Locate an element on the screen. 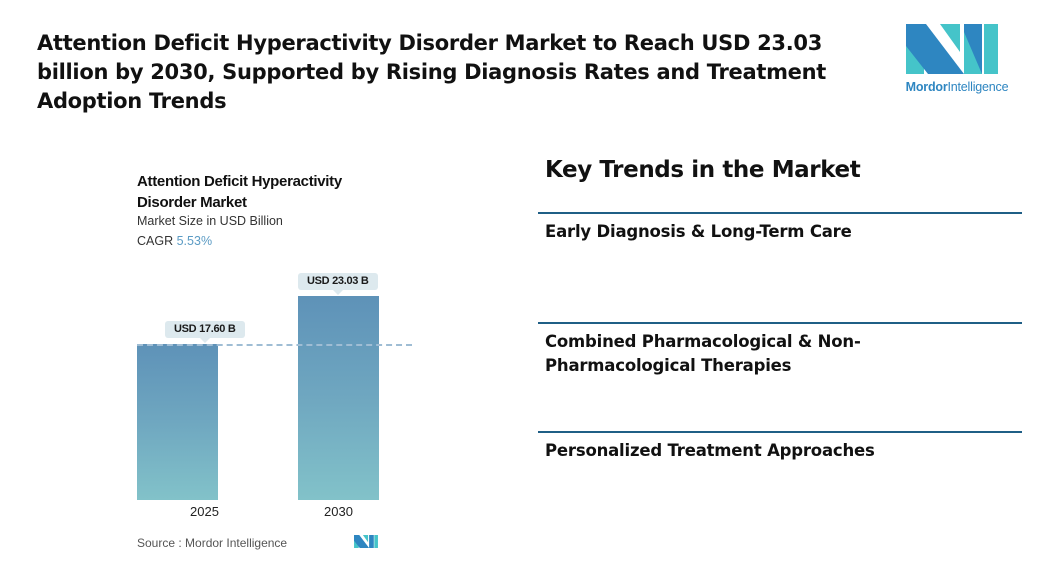 The width and height of the screenshot is (1063, 570). bar-chart: USD 17.60 B USD 23.03 B is located at coordinates (275, 380).